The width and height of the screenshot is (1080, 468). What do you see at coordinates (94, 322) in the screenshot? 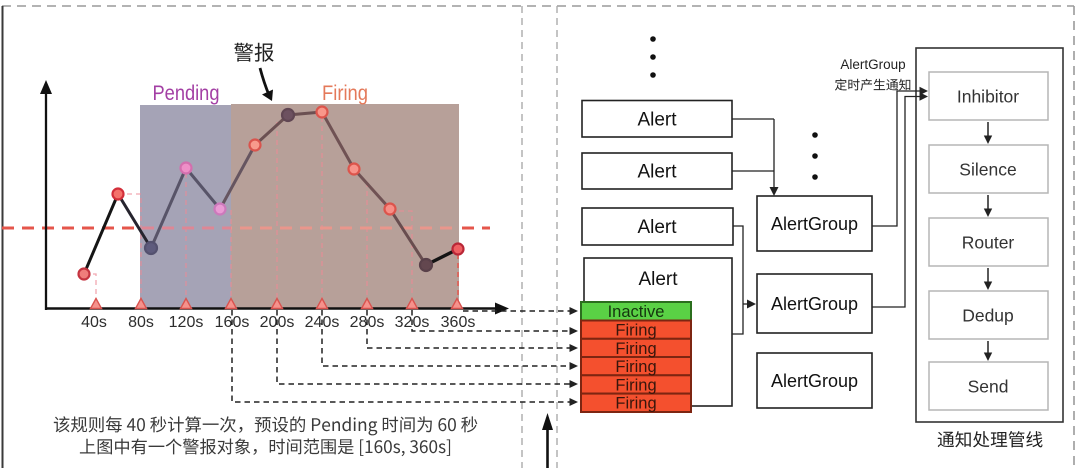
I see `svg-text: 40s` at bounding box center [94, 322].